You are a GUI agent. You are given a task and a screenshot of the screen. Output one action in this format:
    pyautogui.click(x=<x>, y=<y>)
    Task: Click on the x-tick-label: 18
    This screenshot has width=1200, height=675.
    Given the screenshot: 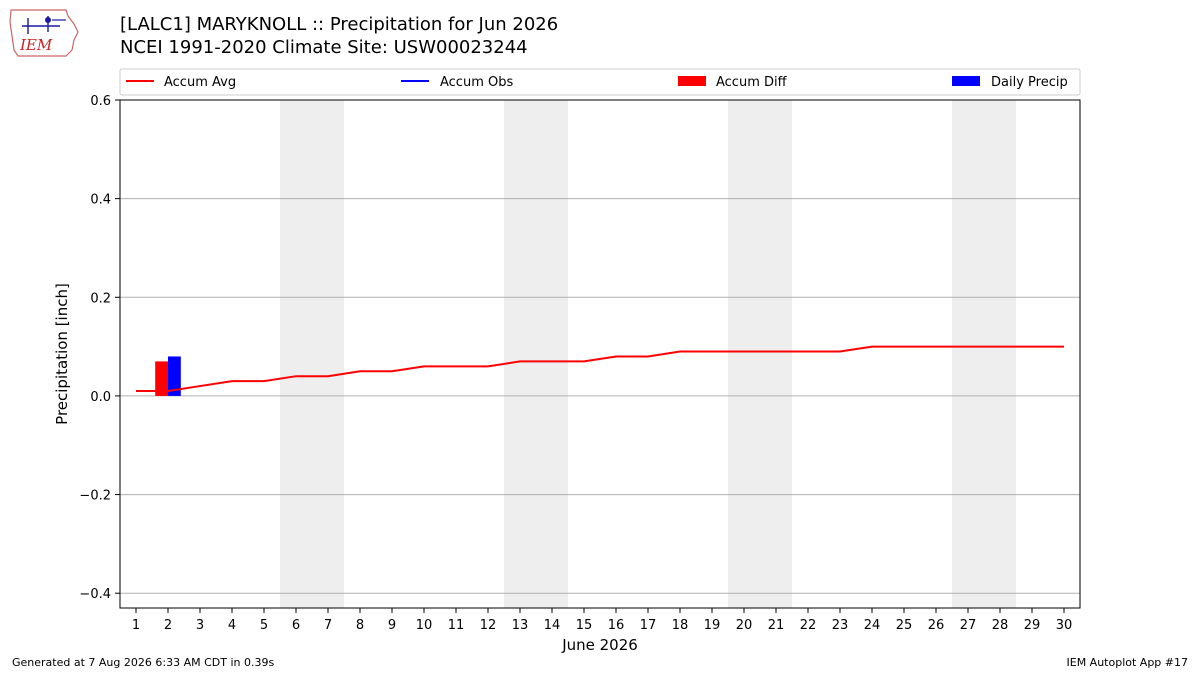 What is the action you would take?
    pyautogui.click(x=680, y=625)
    